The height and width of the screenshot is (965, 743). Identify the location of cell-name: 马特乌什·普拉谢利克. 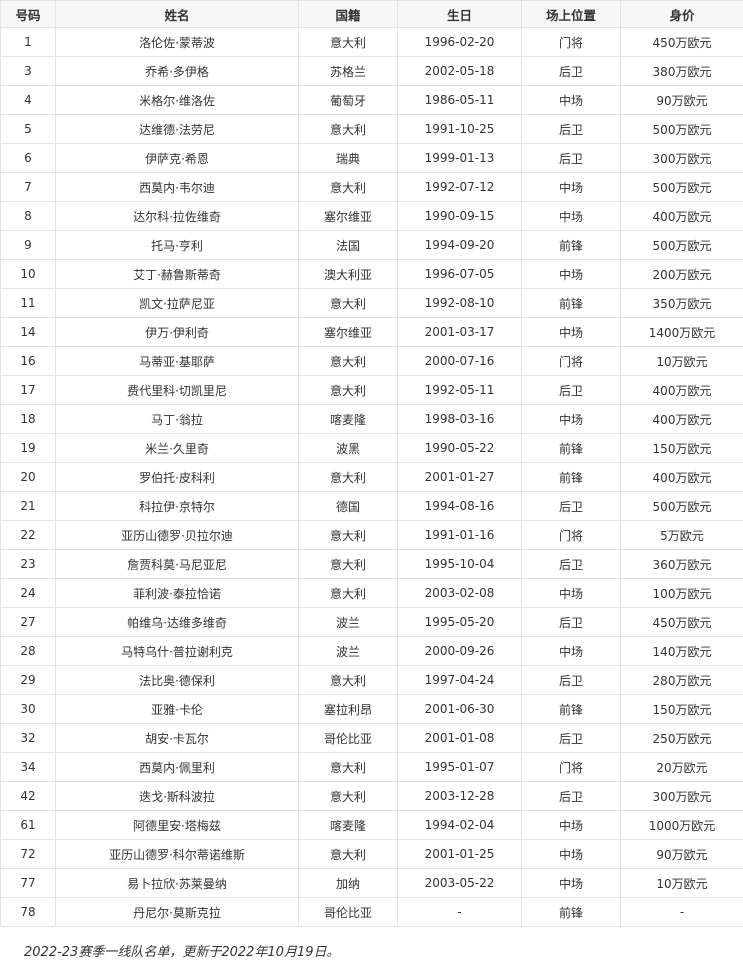
(177, 651).